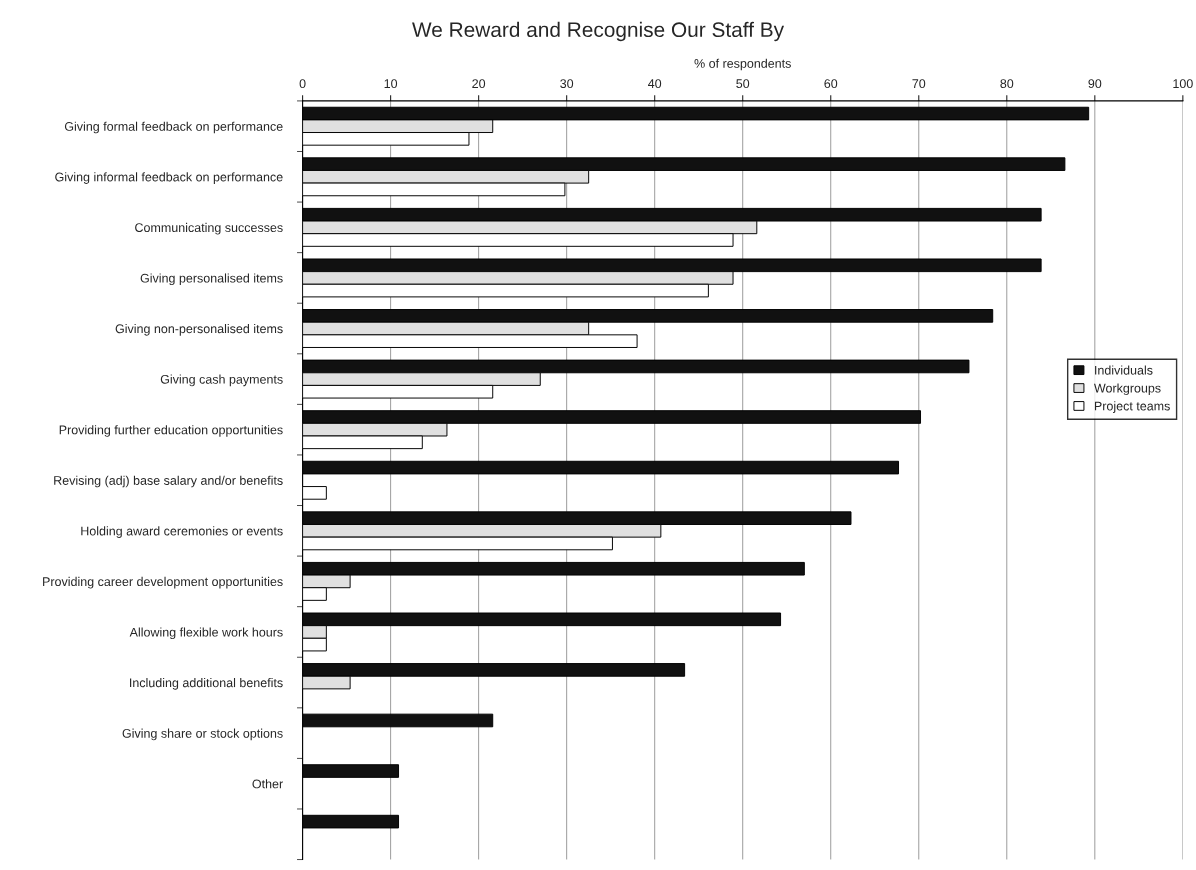  Describe the element at coordinates (1127, 389) in the screenshot. I see `legend-label: Workgroups` at that location.